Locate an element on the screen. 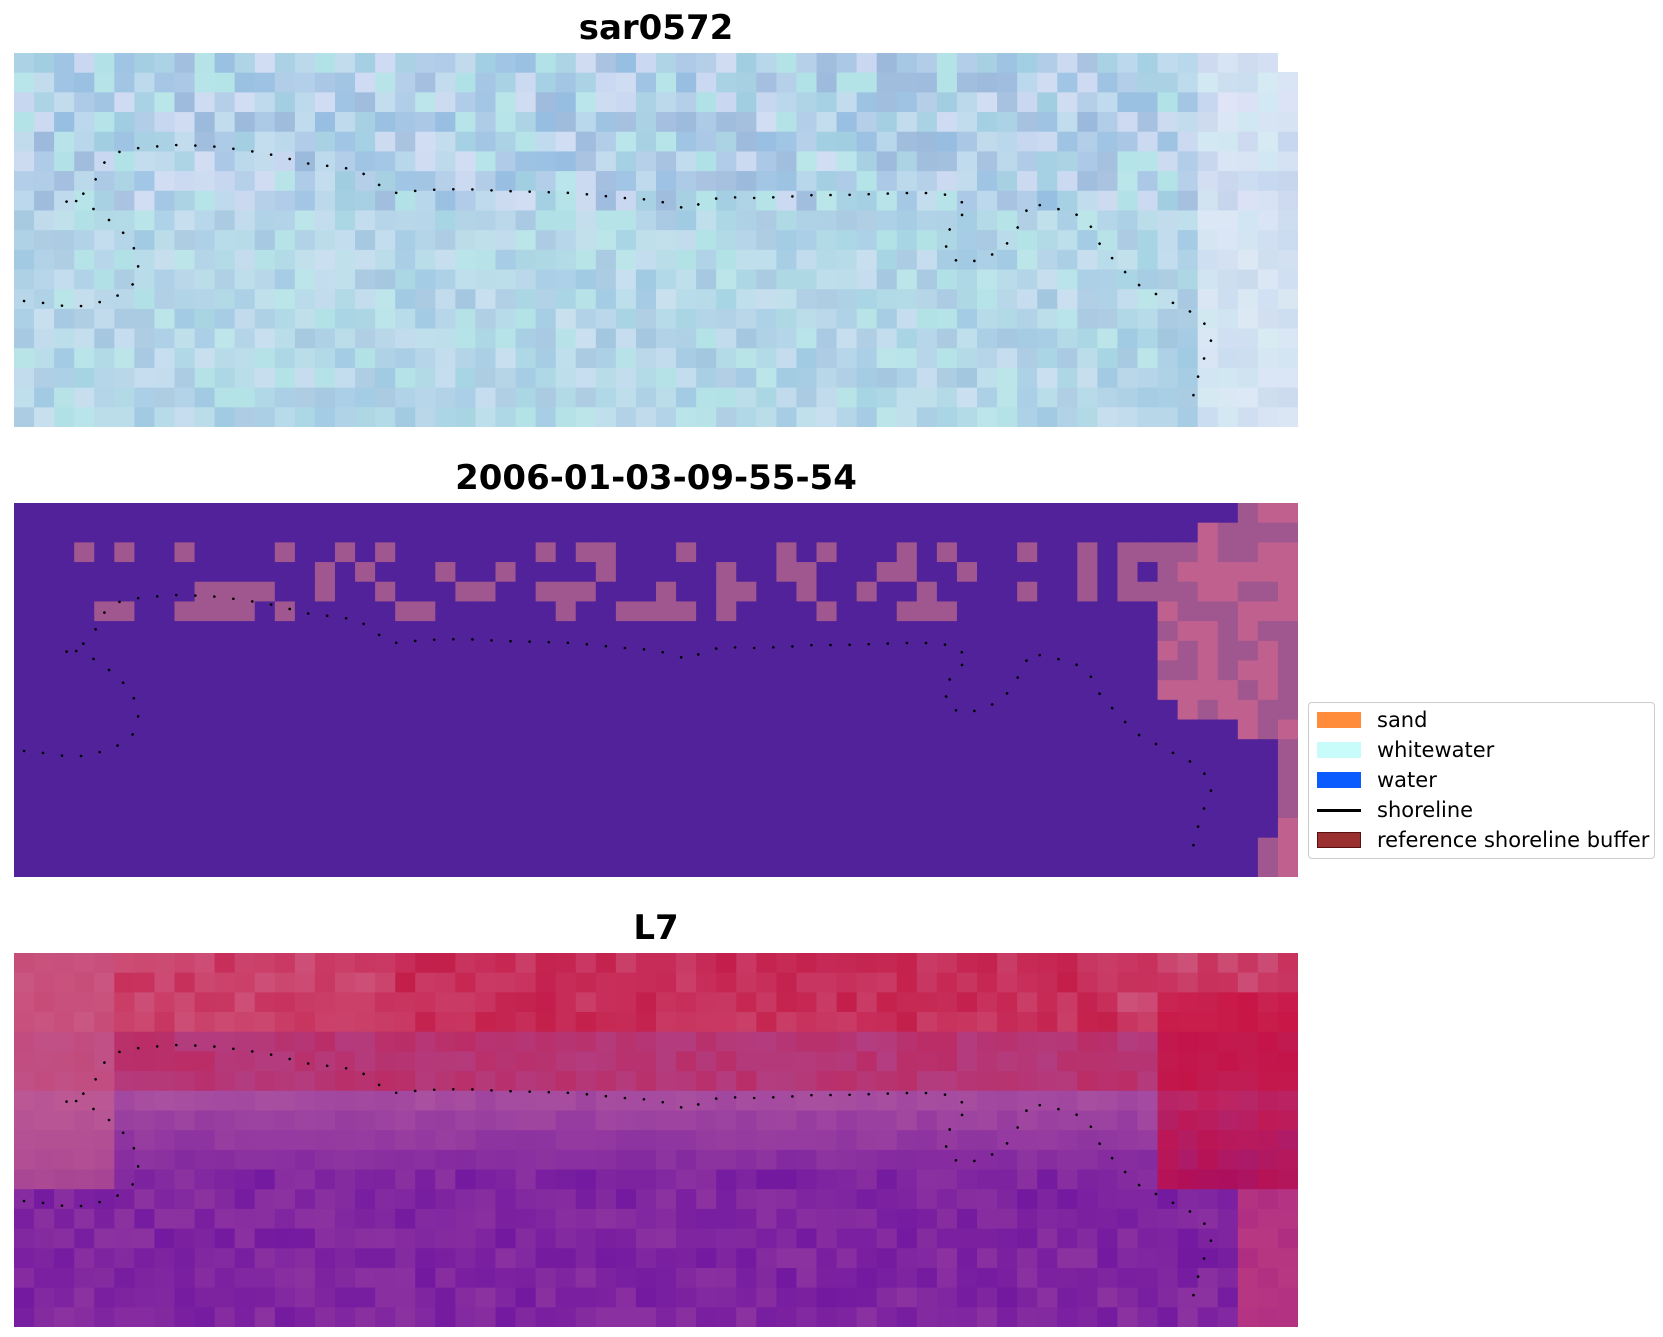 This screenshot has height=1337, width=1663. panel-title-2: 2006-01-03-09-55-54 is located at coordinates (656, 478).